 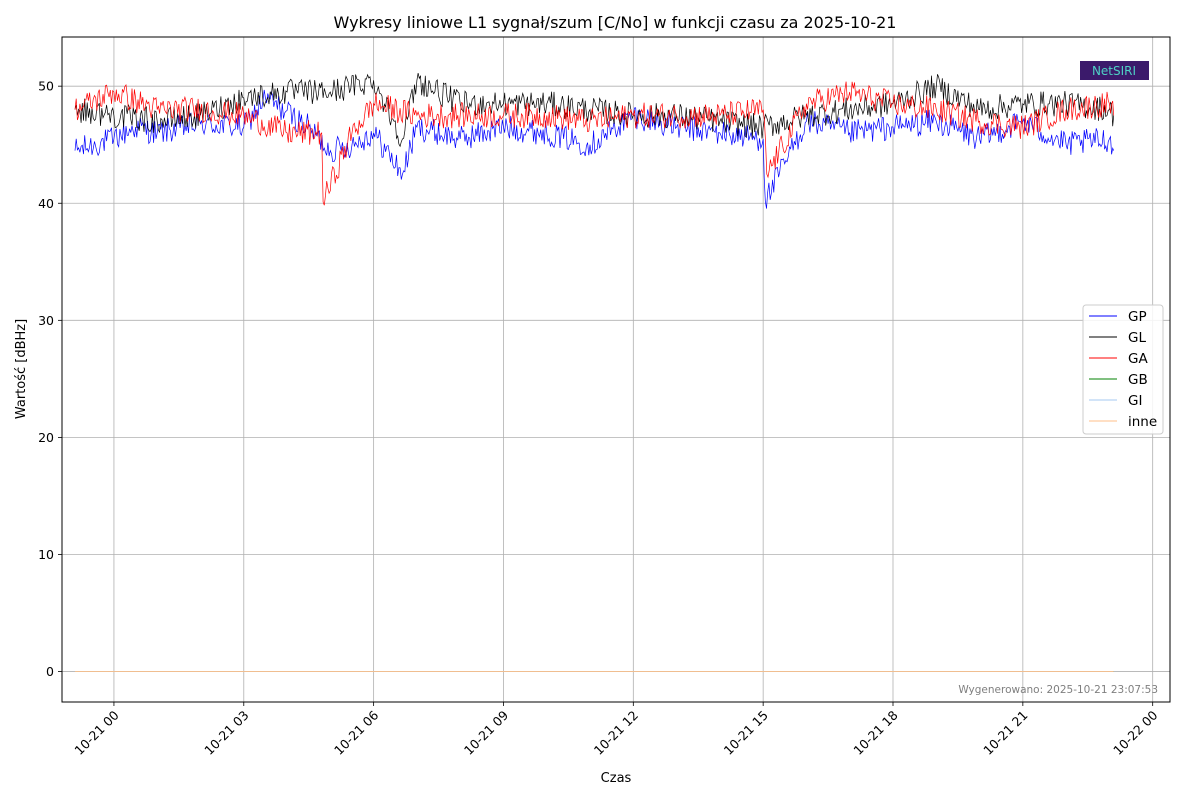 What do you see at coordinates (356, 732) in the screenshot?
I see `x-tick-label: 10-21 06` at bounding box center [356, 732].